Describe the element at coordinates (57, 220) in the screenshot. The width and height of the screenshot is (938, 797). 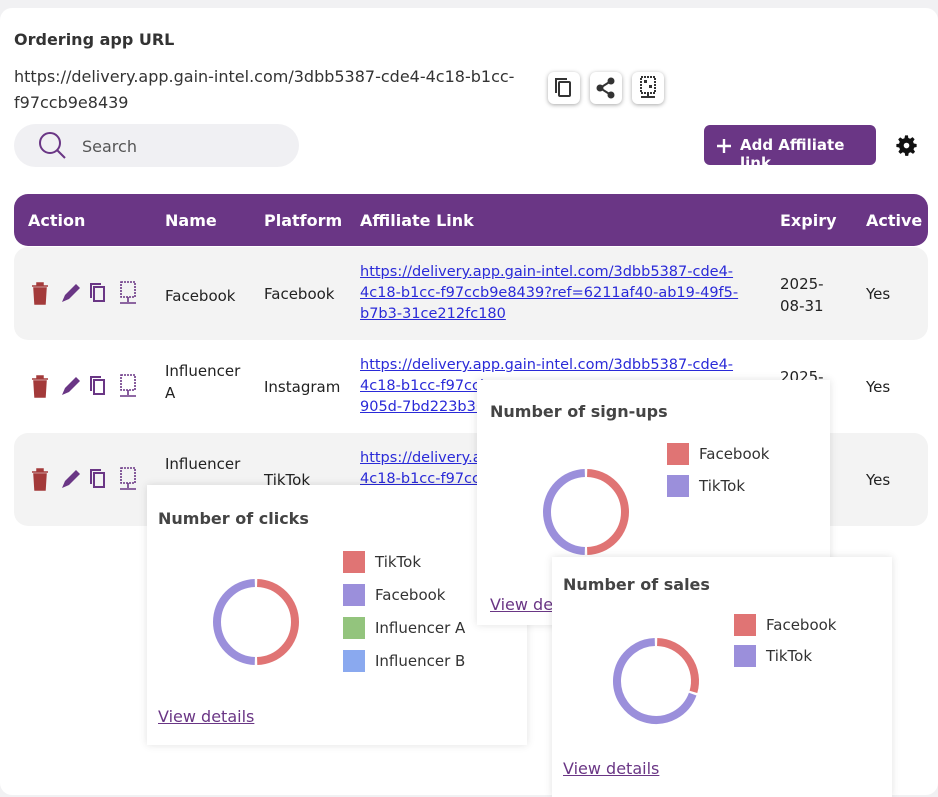
I see `column-header: Action` at that location.